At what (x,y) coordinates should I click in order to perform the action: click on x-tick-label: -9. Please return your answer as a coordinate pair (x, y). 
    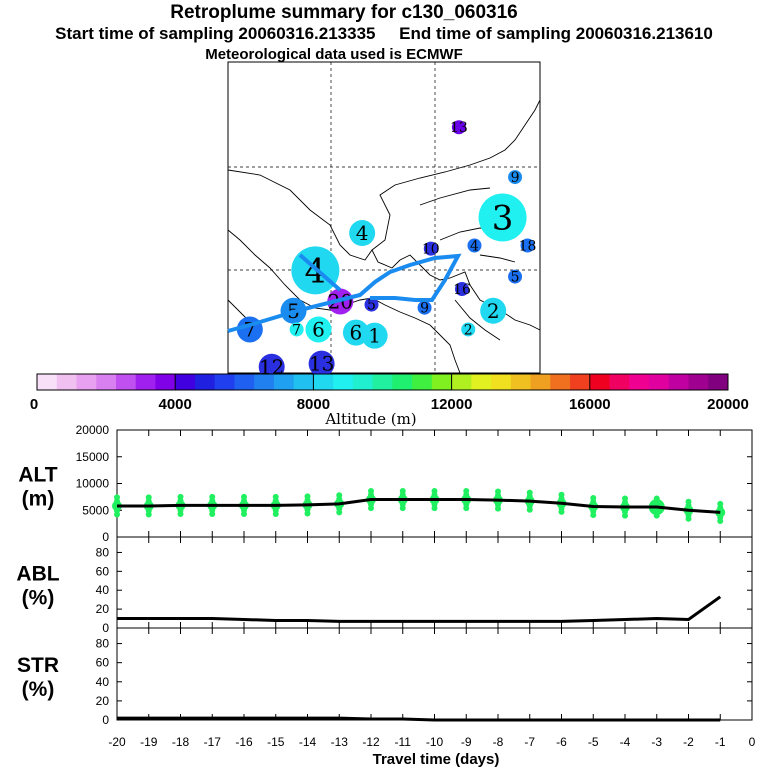
    Looking at the image, I should click on (466, 742).